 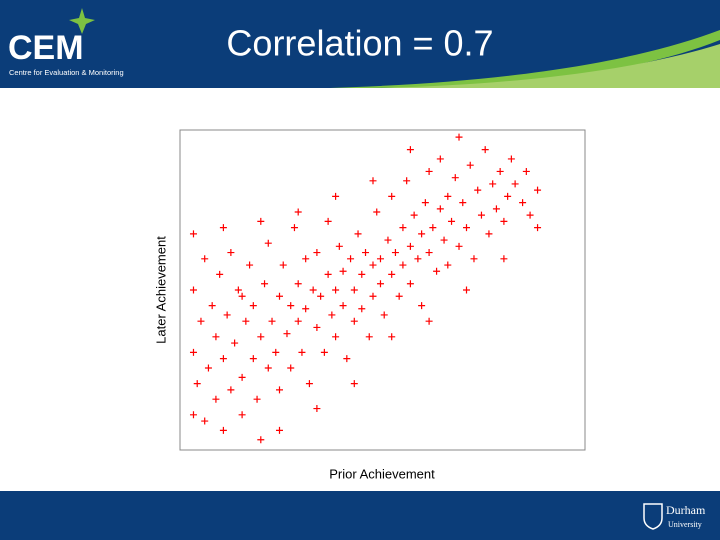 What do you see at coordinates (160, 290) in the screenshot?
I see `y-axis-label: Later Achievement` at bounding box center [160, 290].